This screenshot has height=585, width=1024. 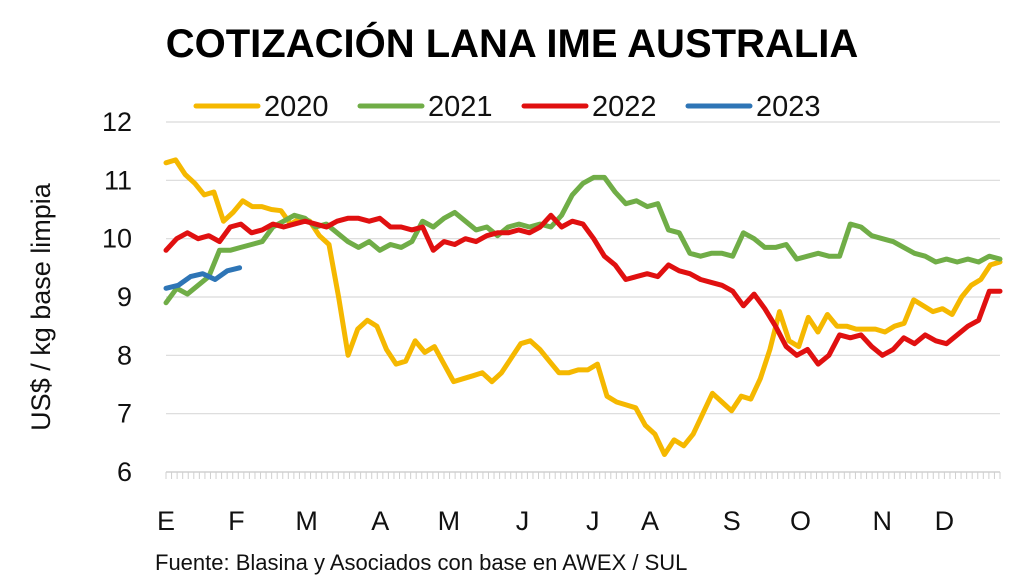 I want to click on legend-label-2021: 2021, so click(x=460, y=107).